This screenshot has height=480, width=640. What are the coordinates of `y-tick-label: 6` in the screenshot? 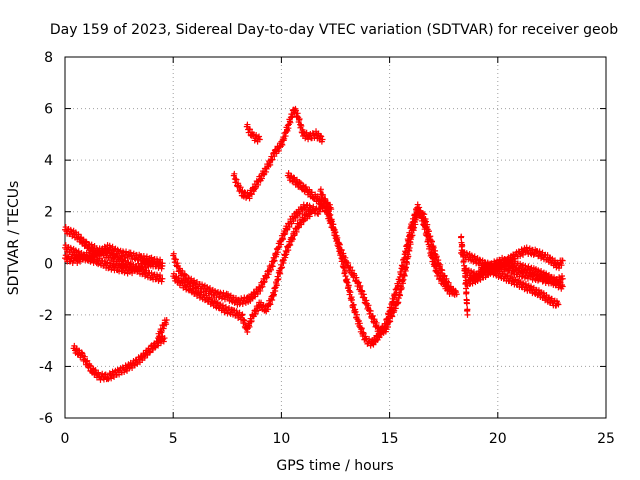 It's located at (48, 110).